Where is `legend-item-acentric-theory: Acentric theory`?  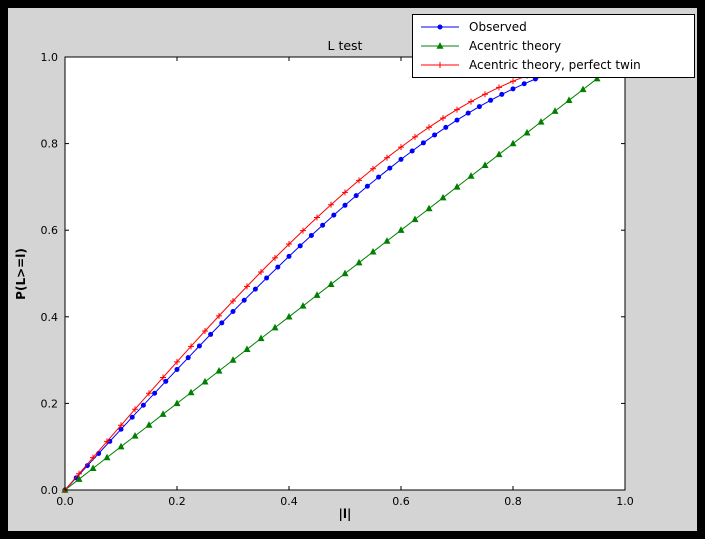
legend-item-acentric-theory: Acentric theory is located at coordinates (553, 46).